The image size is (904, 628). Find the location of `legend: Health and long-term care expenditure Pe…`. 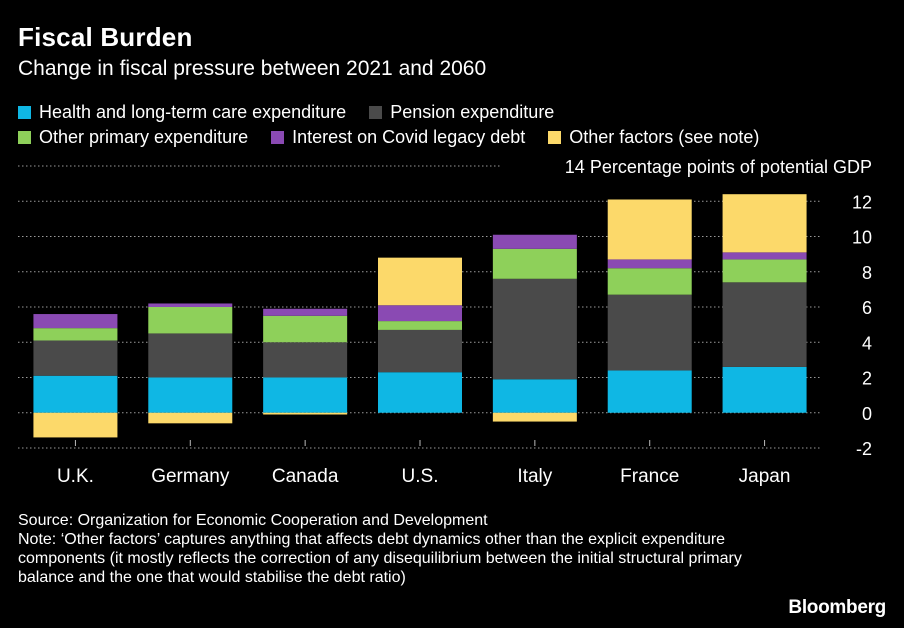

legend: Health and long-term care expenditure Pe… is located at coordinates (458, 125).